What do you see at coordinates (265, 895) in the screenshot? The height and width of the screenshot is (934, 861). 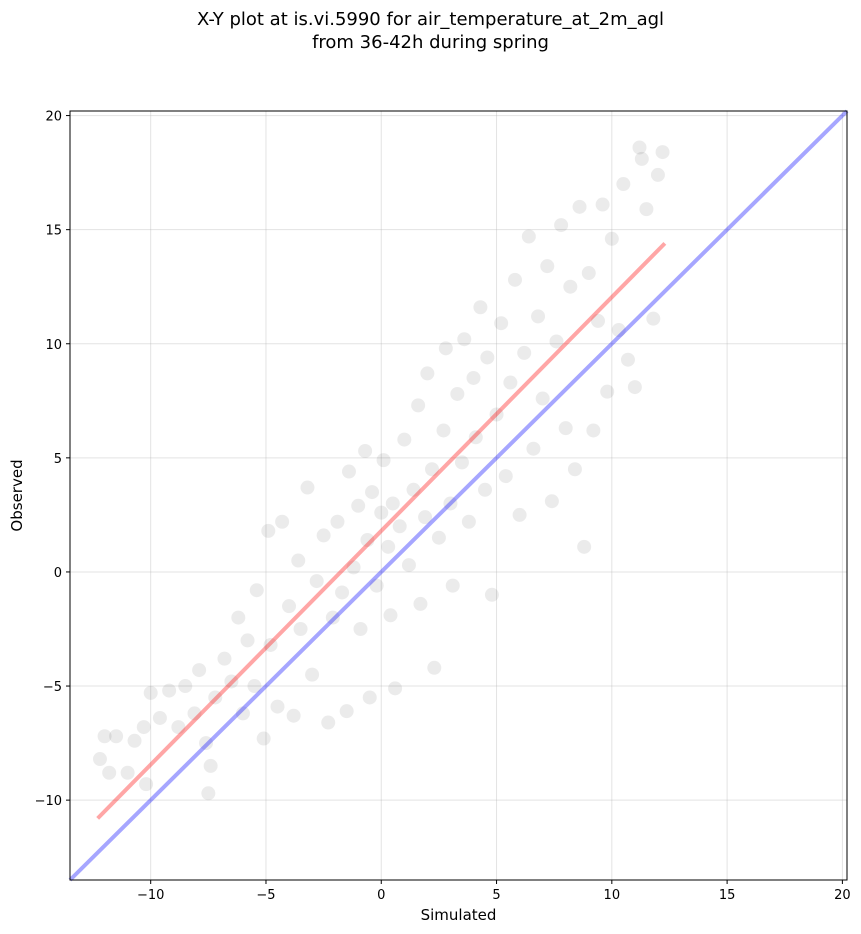 I see `x-tick-label: −5` at bounding box center [265, 895].